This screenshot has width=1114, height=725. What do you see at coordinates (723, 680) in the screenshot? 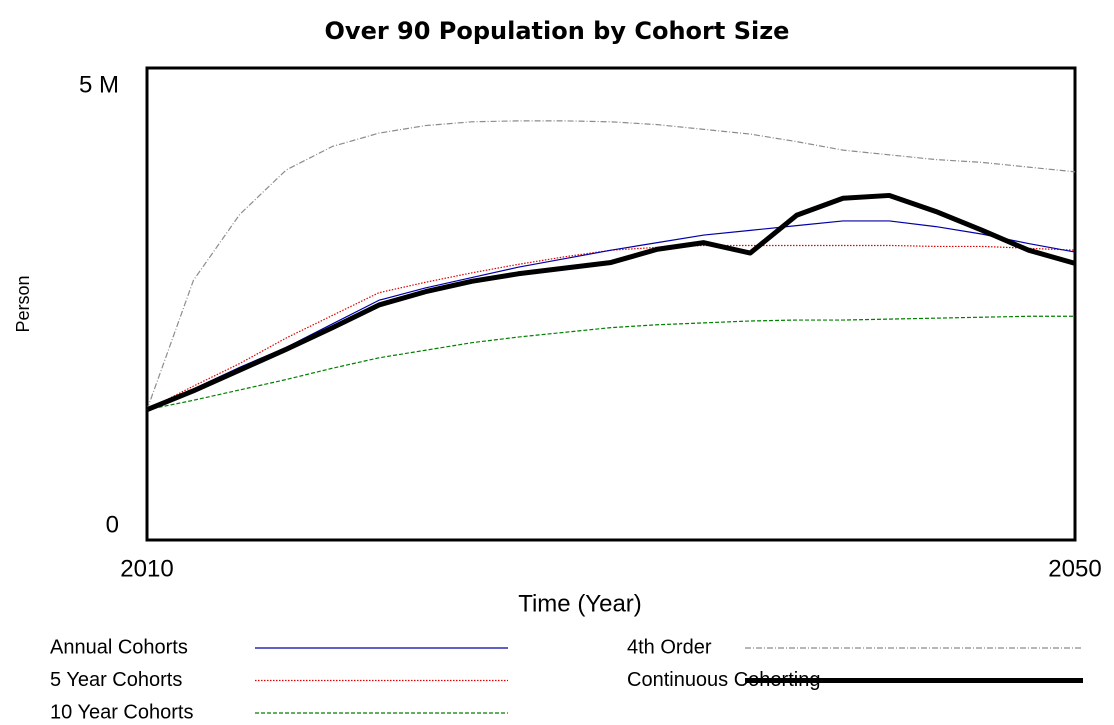
I see `legend-label: Continuous Cohorting` at bounding box center [723, 680].